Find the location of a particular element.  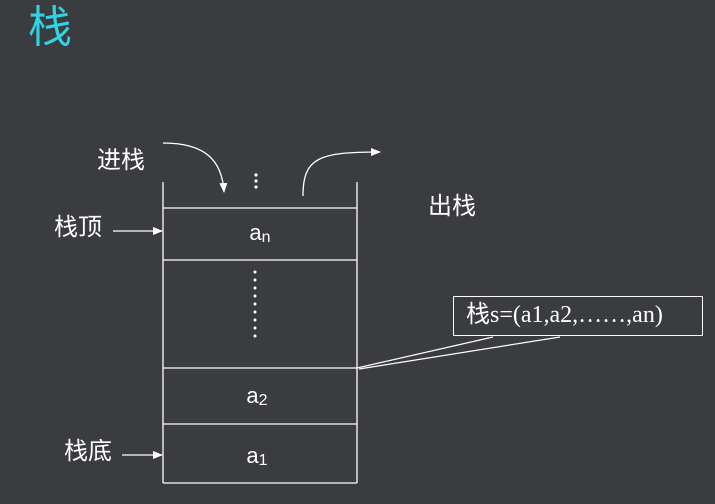

pop-label: 出栈 is located at coordinates (452, 206).